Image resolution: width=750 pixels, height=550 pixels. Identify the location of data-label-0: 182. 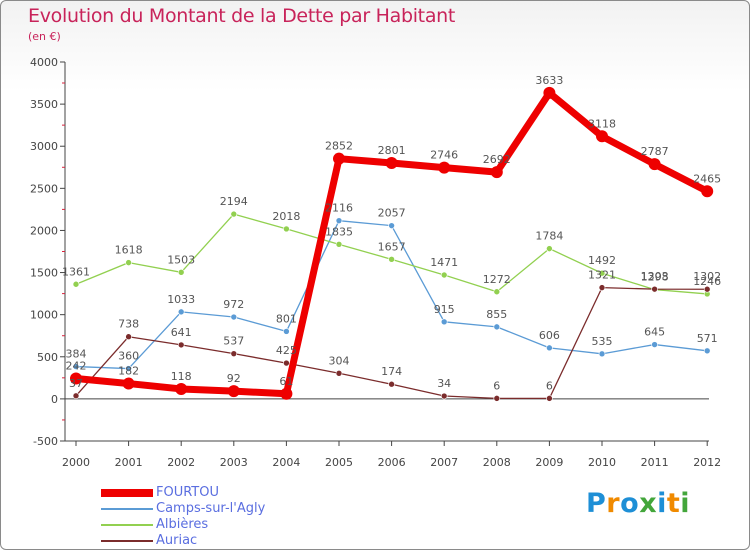
(128, 371).